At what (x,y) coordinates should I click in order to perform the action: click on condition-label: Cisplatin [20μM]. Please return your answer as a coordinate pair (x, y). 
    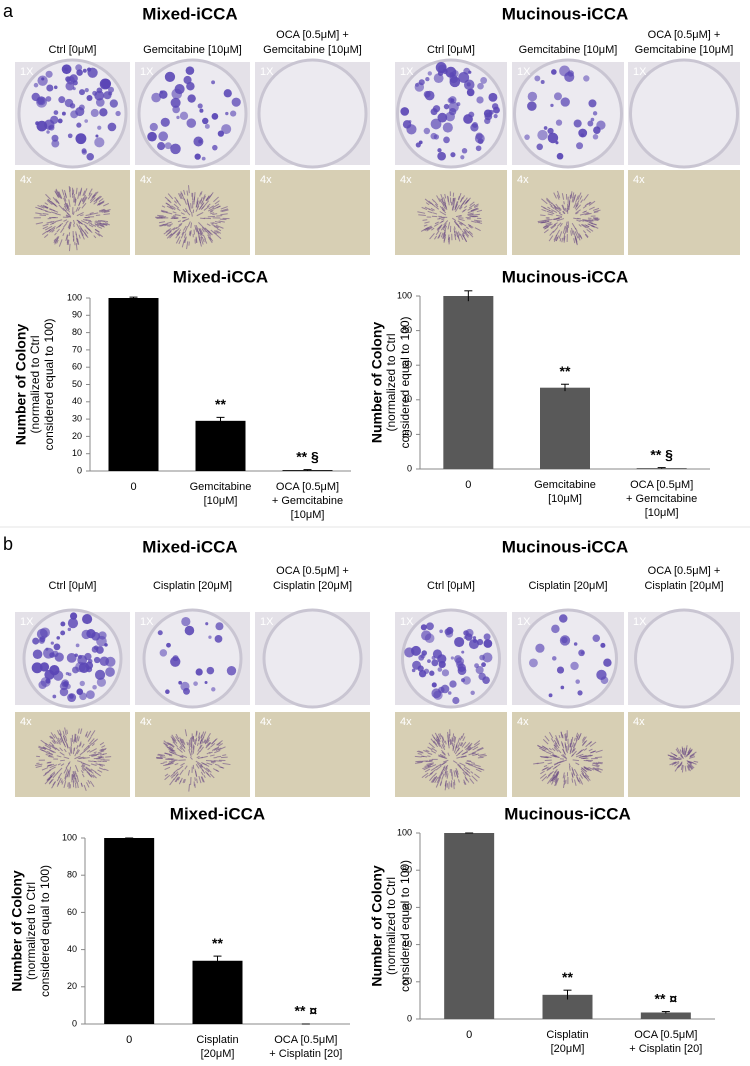
    Looking at the image, I should click on (192, 586).